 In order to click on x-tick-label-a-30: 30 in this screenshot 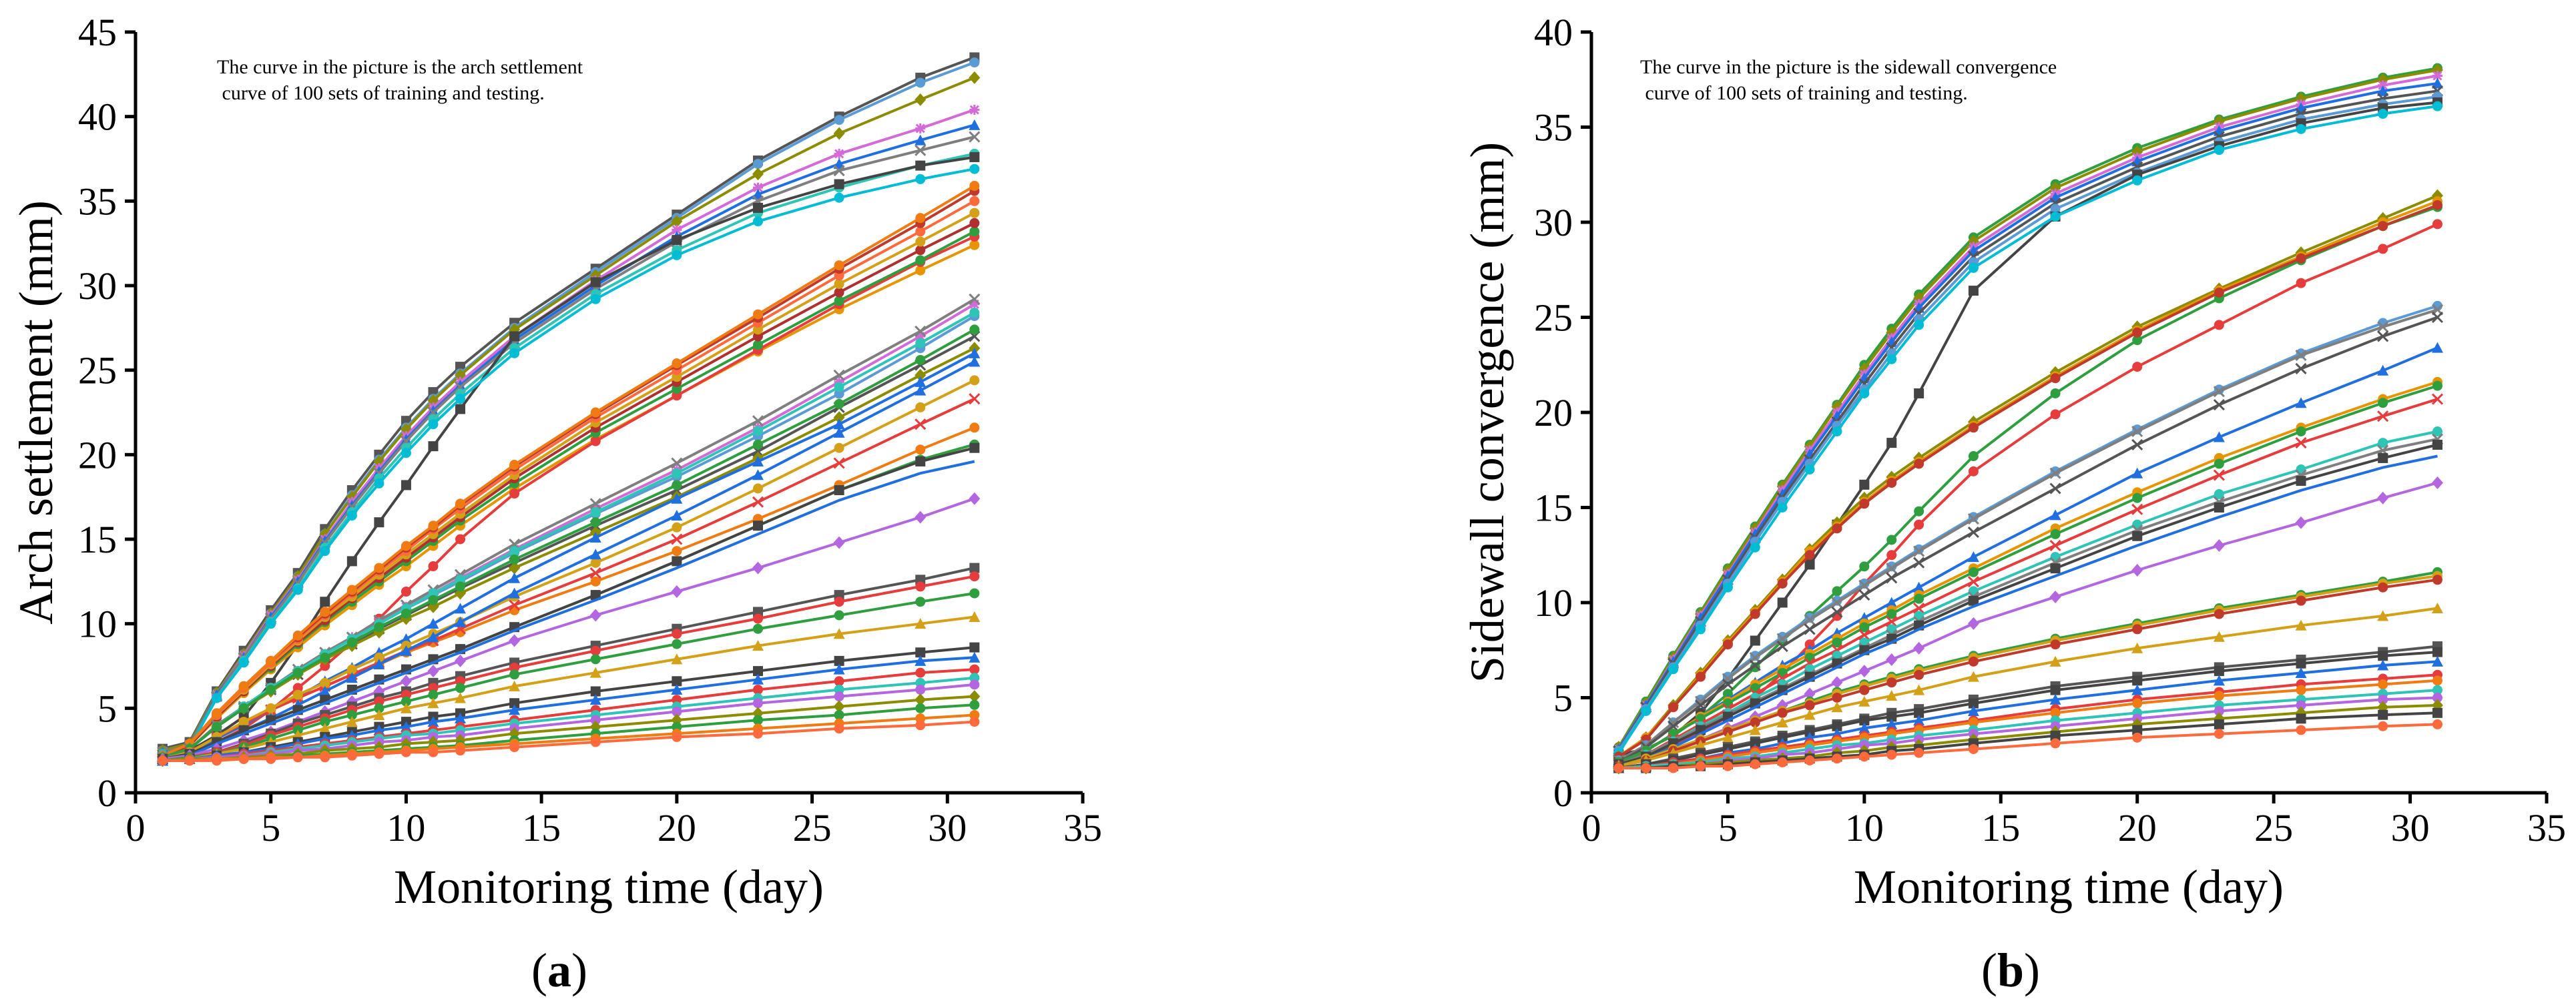, I will do `click(947, 828)`.